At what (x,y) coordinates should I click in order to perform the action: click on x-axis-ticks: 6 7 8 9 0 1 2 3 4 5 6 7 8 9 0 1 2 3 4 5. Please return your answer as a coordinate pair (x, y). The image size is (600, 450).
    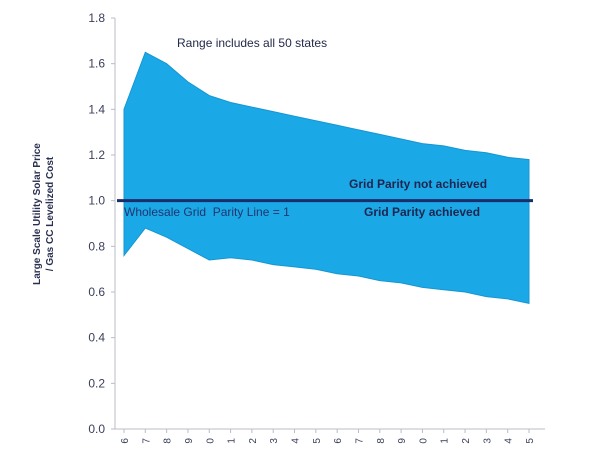
    Looking at the image, I should click on (328, 436).